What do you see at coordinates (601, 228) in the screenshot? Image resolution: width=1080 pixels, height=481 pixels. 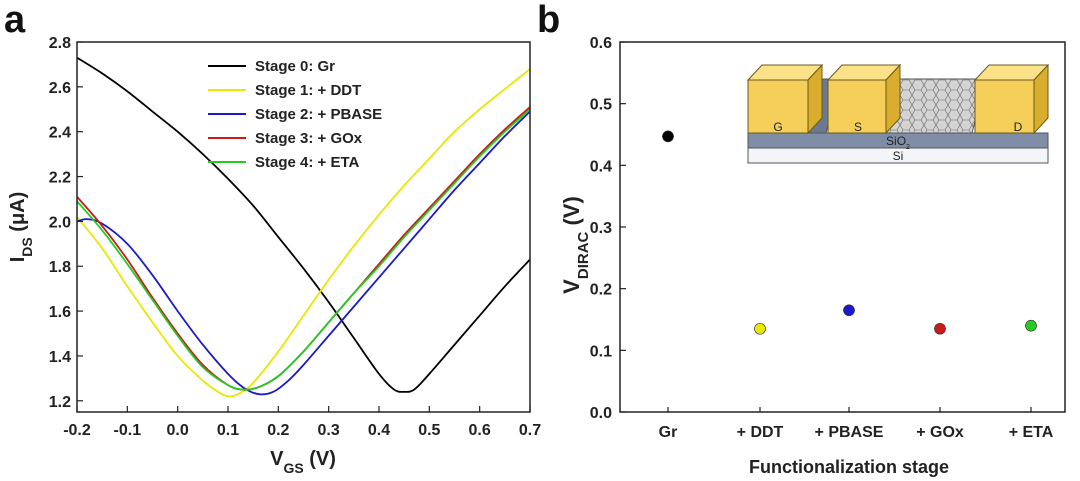 I see `panel-b-y-tick-label: 0.3` at bounding box center [601, 228].